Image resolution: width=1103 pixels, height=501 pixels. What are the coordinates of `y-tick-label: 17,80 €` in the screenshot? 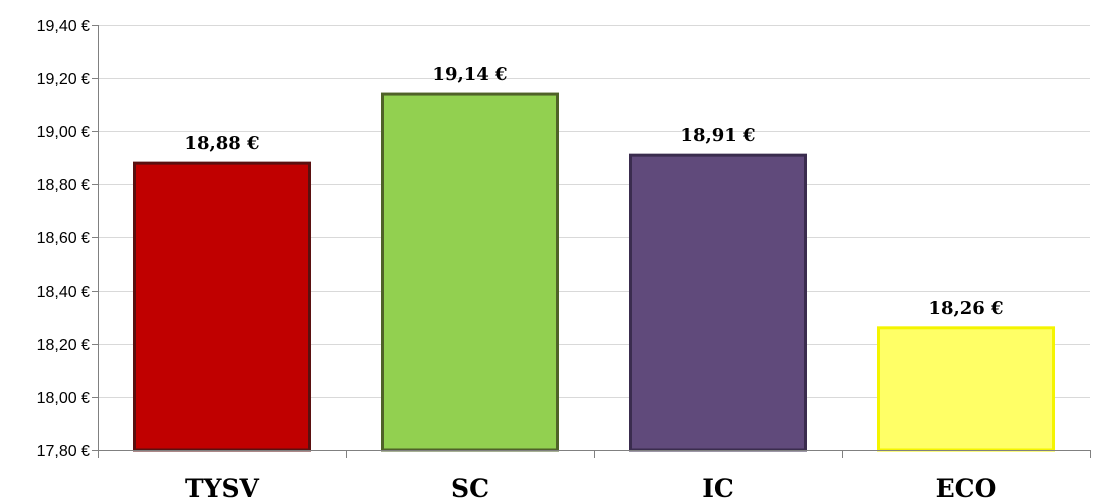 It's located at (63, 451).